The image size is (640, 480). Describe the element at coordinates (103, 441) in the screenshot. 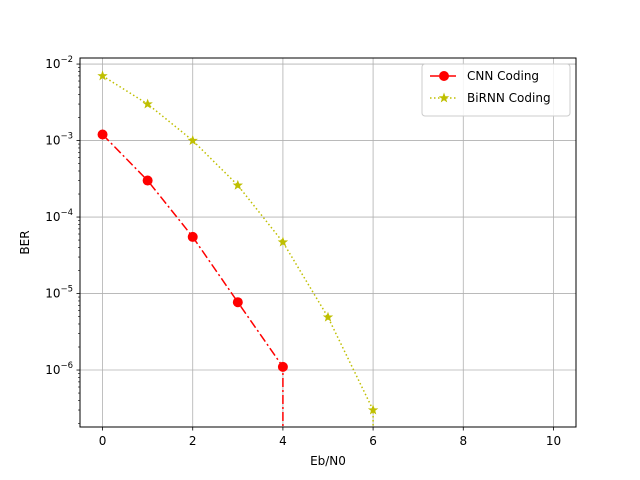

I see `x-tick-label: 0` at that location.